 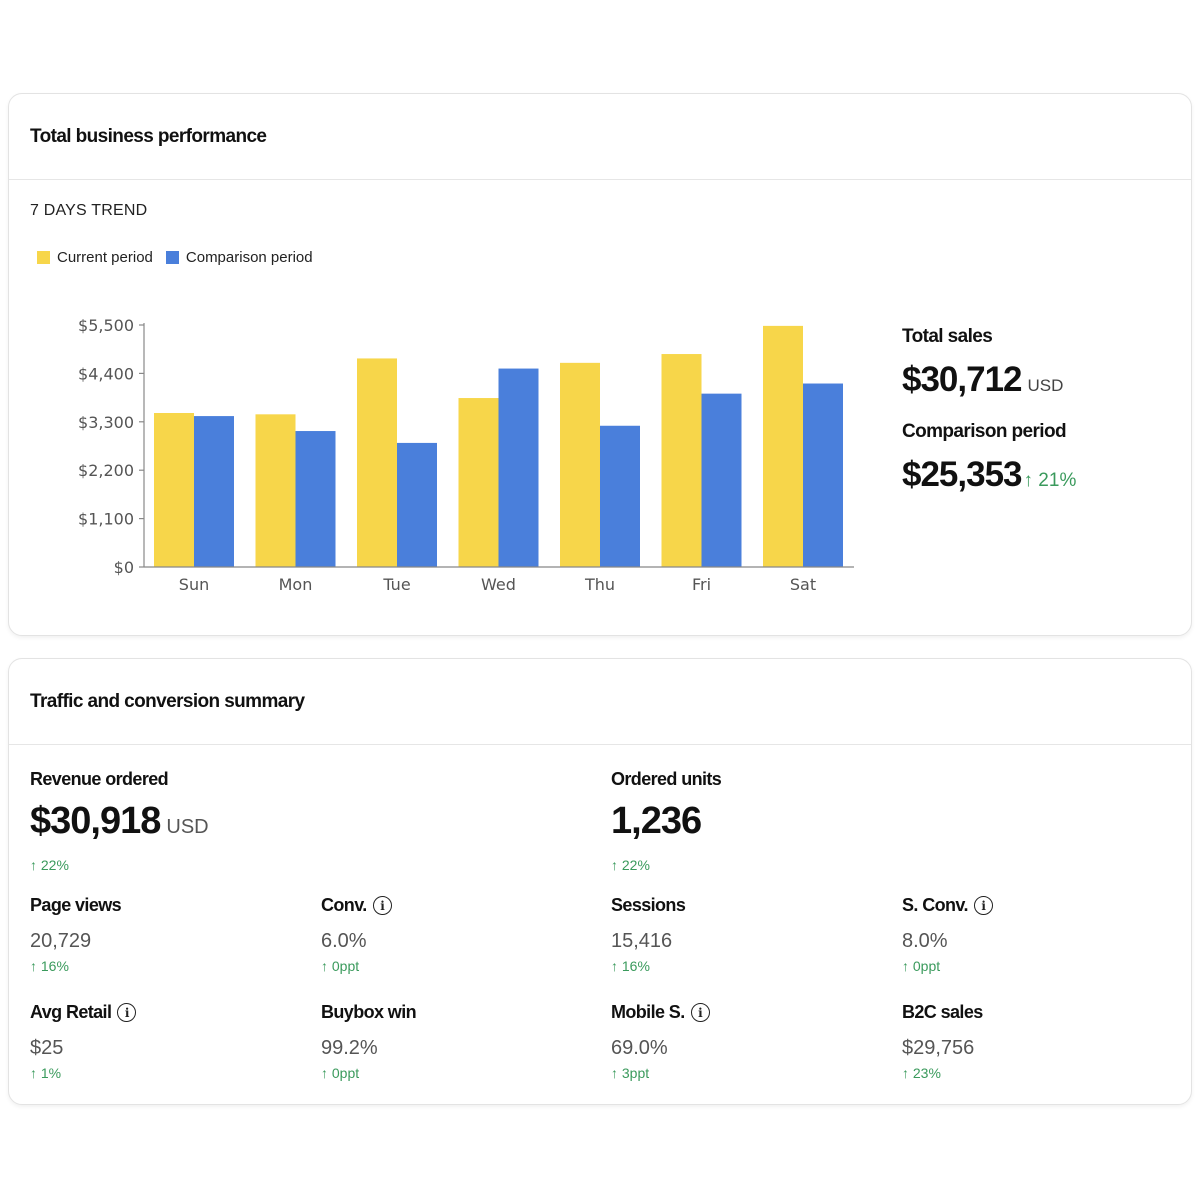 I want to click on bar-comparison-sat, so click(x=823, y=475).